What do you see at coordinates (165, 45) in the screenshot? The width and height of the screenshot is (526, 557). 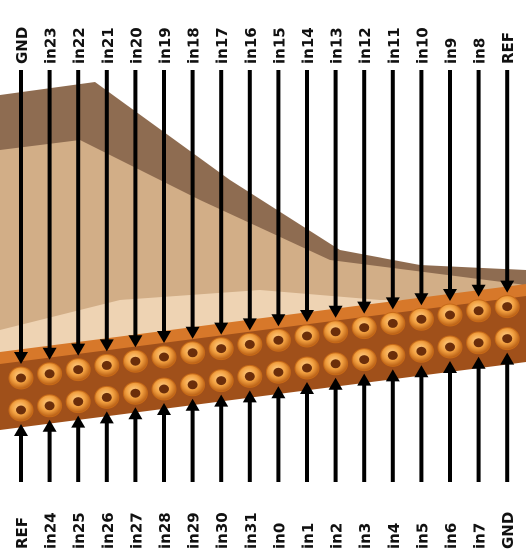 I see `top-label: in19` at bounding box center [165, 45].